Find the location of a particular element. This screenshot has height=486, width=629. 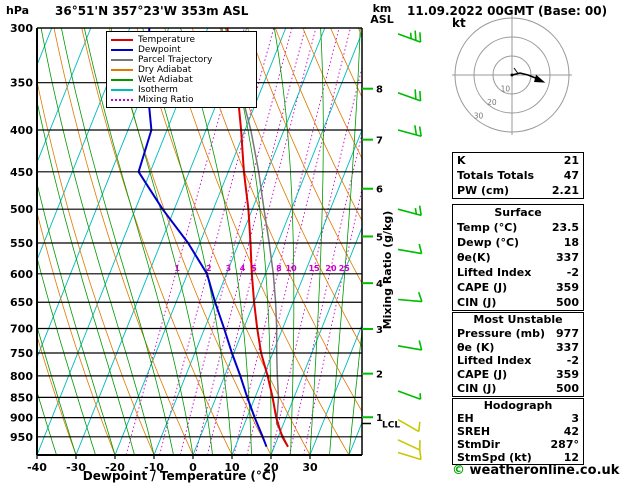

svg-text: 400 is located at coordinates (21, 130).